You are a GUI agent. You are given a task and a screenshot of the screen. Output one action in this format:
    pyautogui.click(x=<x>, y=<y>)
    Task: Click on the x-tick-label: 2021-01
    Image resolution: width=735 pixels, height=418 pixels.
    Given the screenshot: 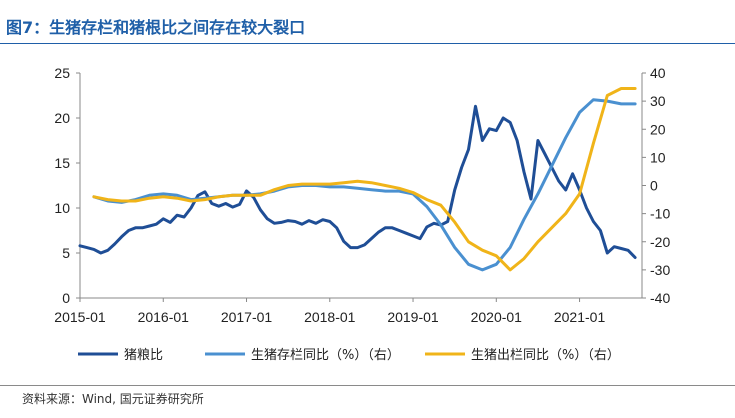 What is the action you would take?
    pyautogui.click(x=580, y=317)
    